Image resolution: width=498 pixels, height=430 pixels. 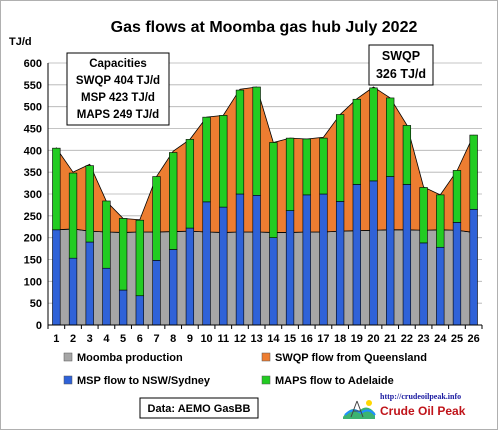 What do you see at coordinates (39, 326) in the screenshot?
I see `y-tick-label-0: 0` at bounding box center [39, 326].